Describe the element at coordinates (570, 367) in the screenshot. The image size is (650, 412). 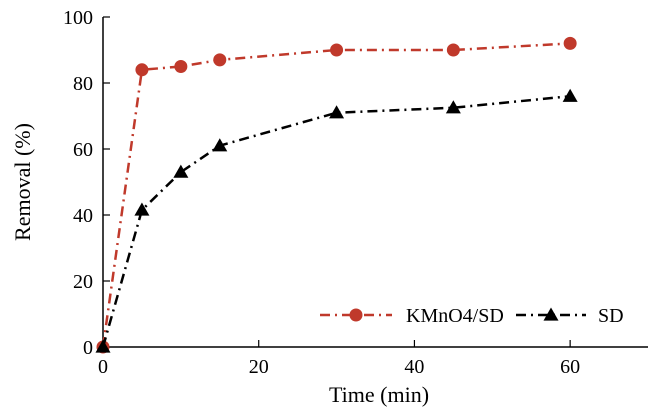
I see `x-tick-label: 60` at that location.